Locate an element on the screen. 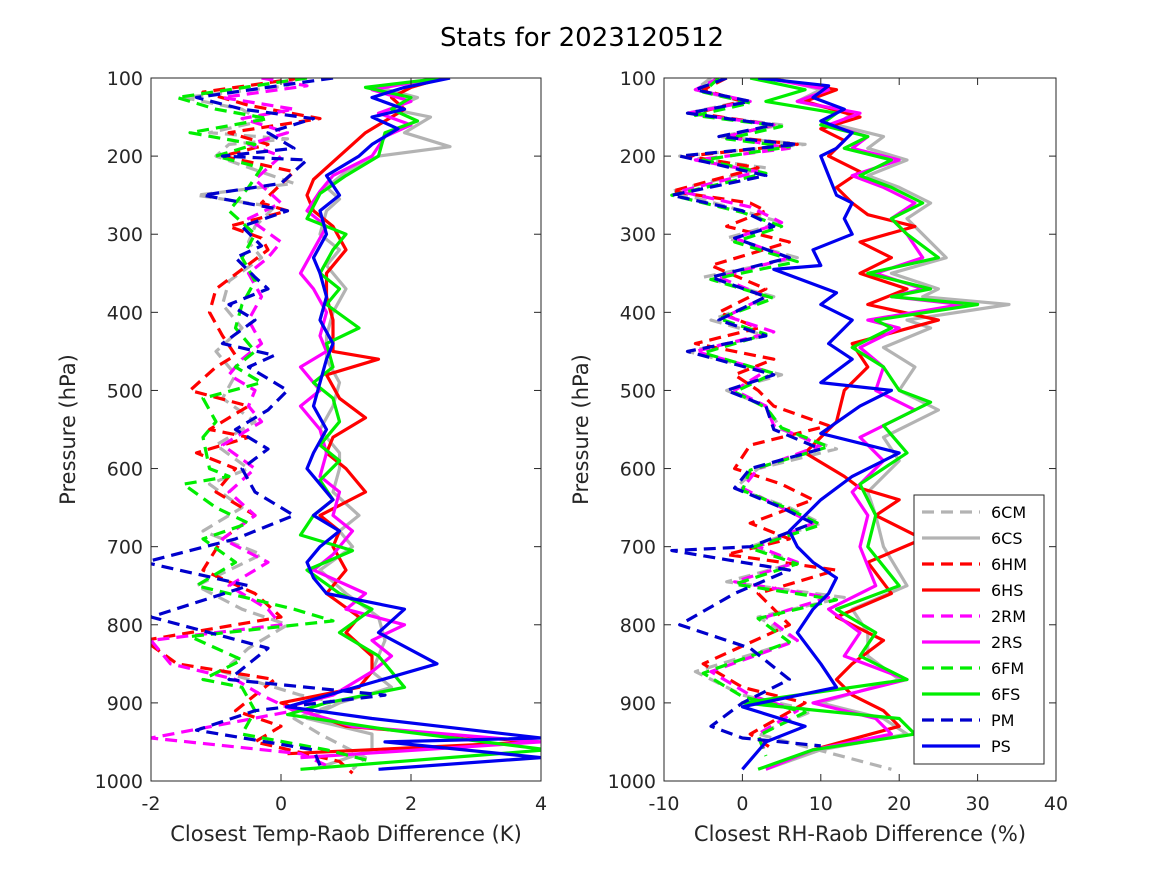 The height and width of the screenshot is (875, 1167). legend-label-6cs: 6CS is located at coordinates (1007, 538).